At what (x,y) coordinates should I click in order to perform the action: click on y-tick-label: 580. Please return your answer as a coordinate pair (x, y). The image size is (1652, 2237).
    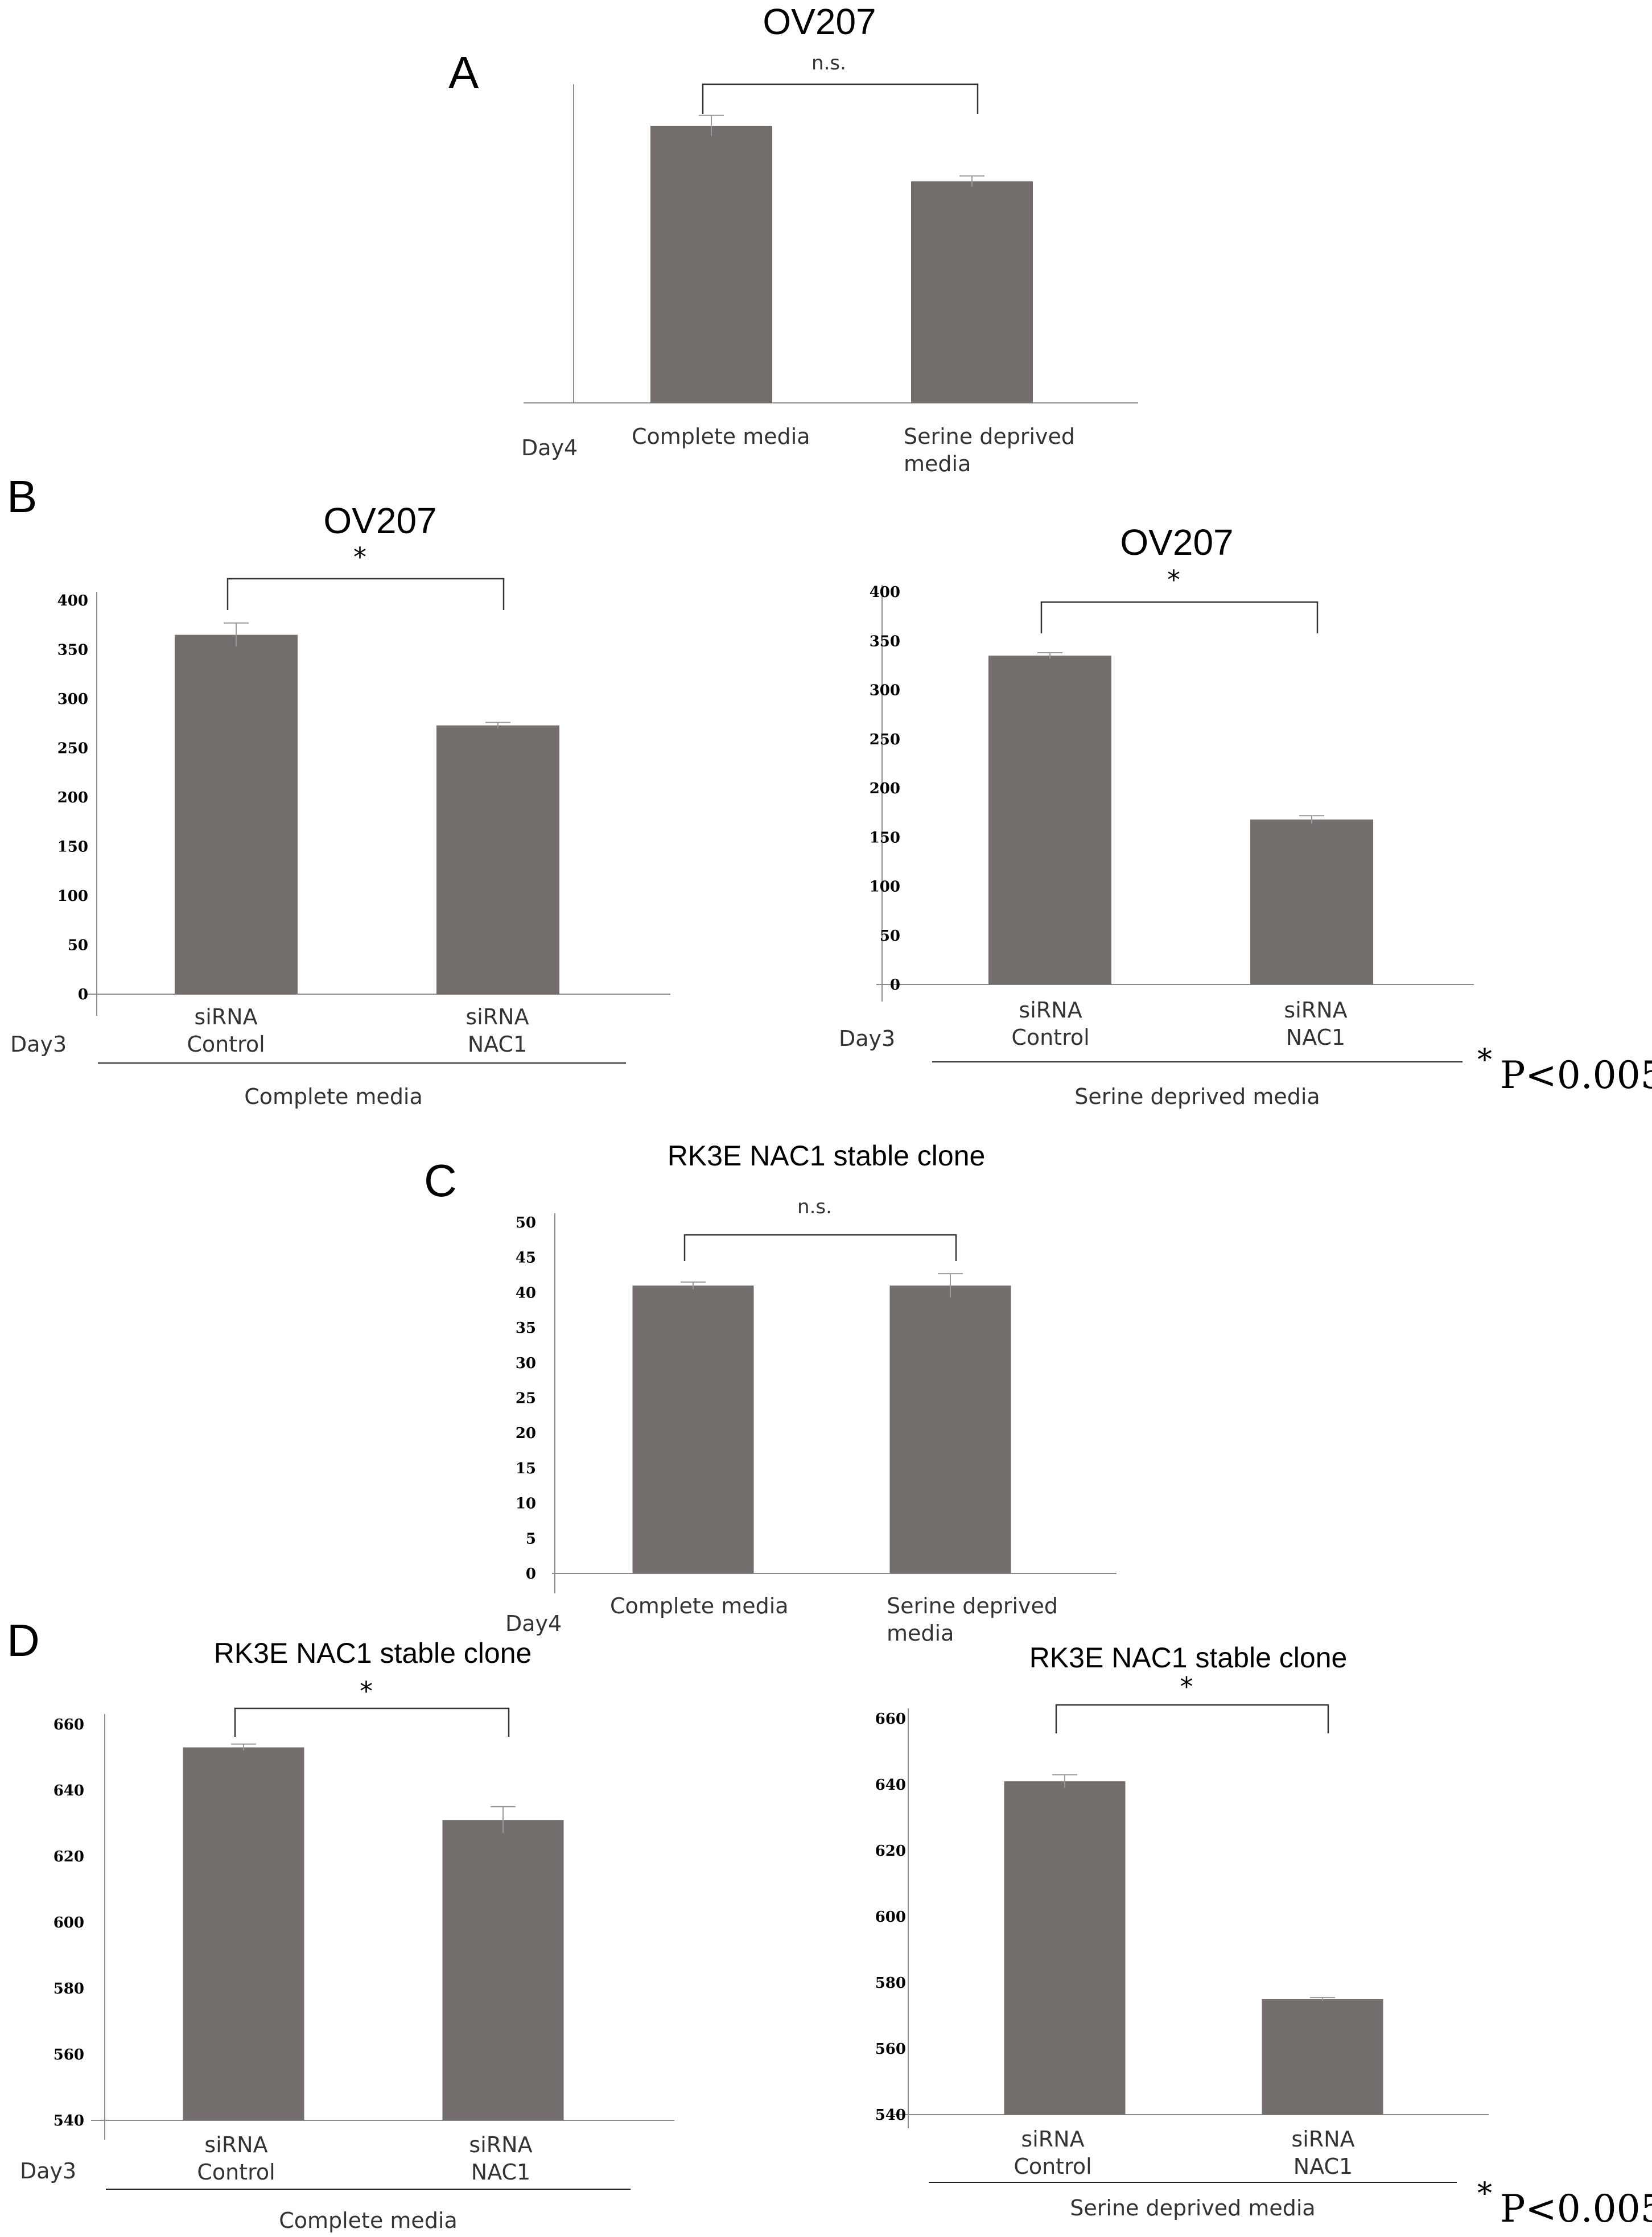
    Looking at the image, I should click on (68, 1988).